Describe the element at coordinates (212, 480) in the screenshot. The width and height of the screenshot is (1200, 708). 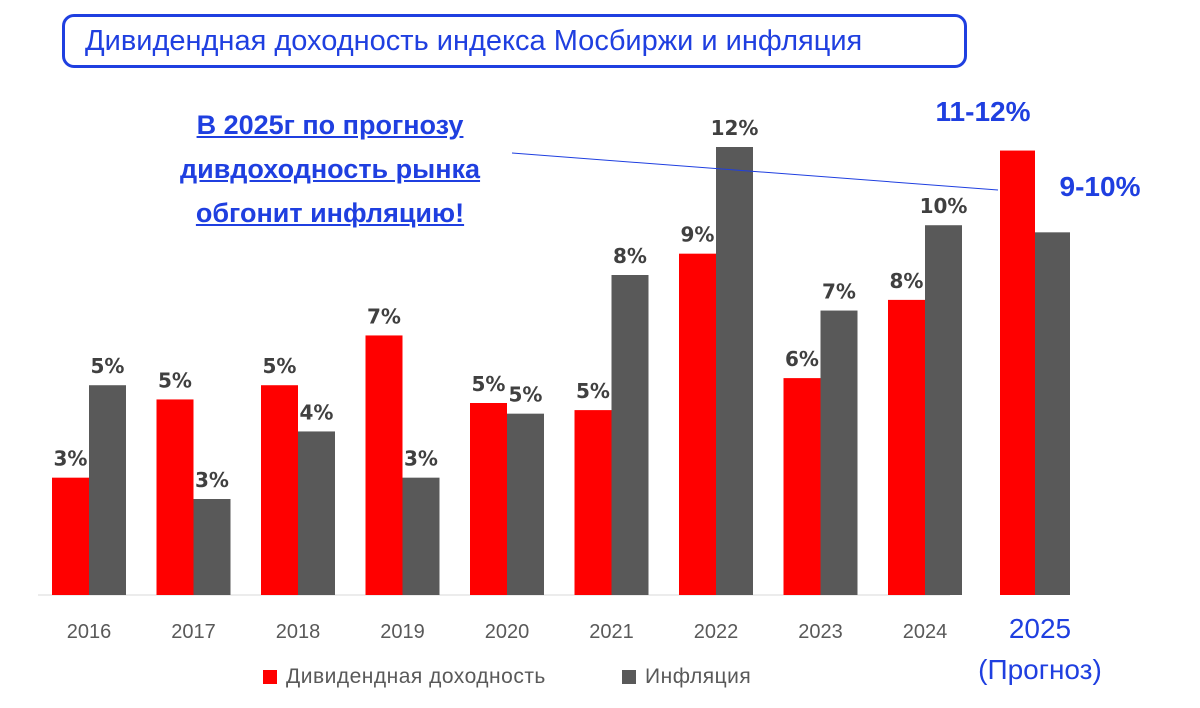
I see `data-label-inflation-2017: 3%` at that location.